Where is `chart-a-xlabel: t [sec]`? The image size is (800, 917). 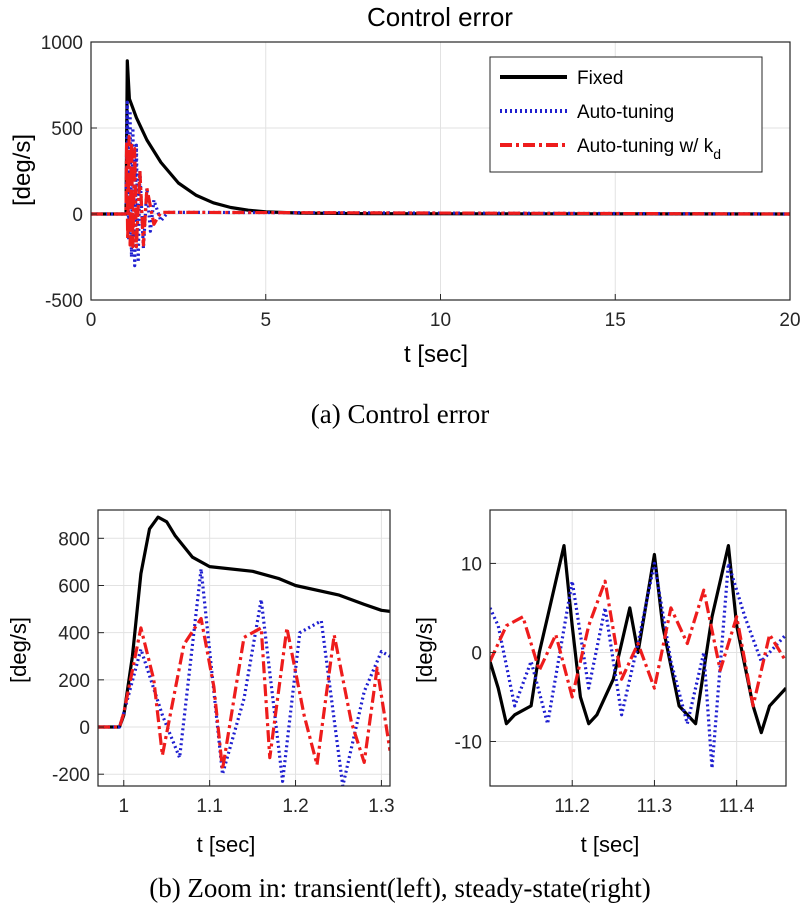 chart-a-xlabel: t [sec] is located at coordinates (436, 354).